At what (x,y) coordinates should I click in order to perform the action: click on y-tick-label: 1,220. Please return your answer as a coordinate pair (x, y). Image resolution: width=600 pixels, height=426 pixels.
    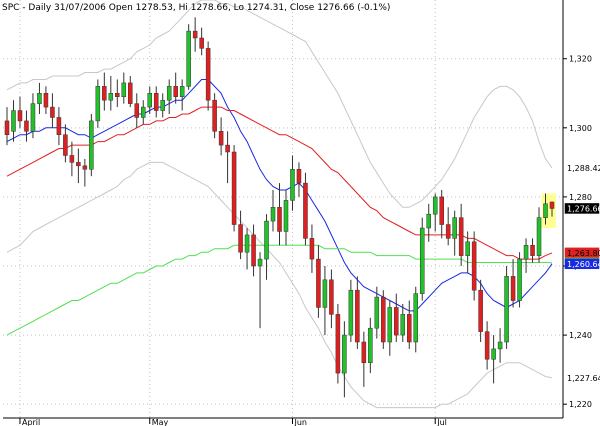
    Looking at the image, I should click on (580, 404).